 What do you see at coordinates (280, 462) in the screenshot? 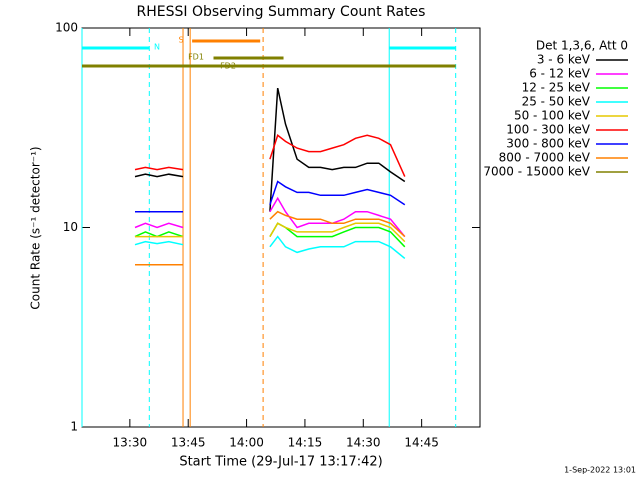
I see `x-axis-label: Start Time (29-Jul-17 13:17:42)` at bounding box center [280, 462].